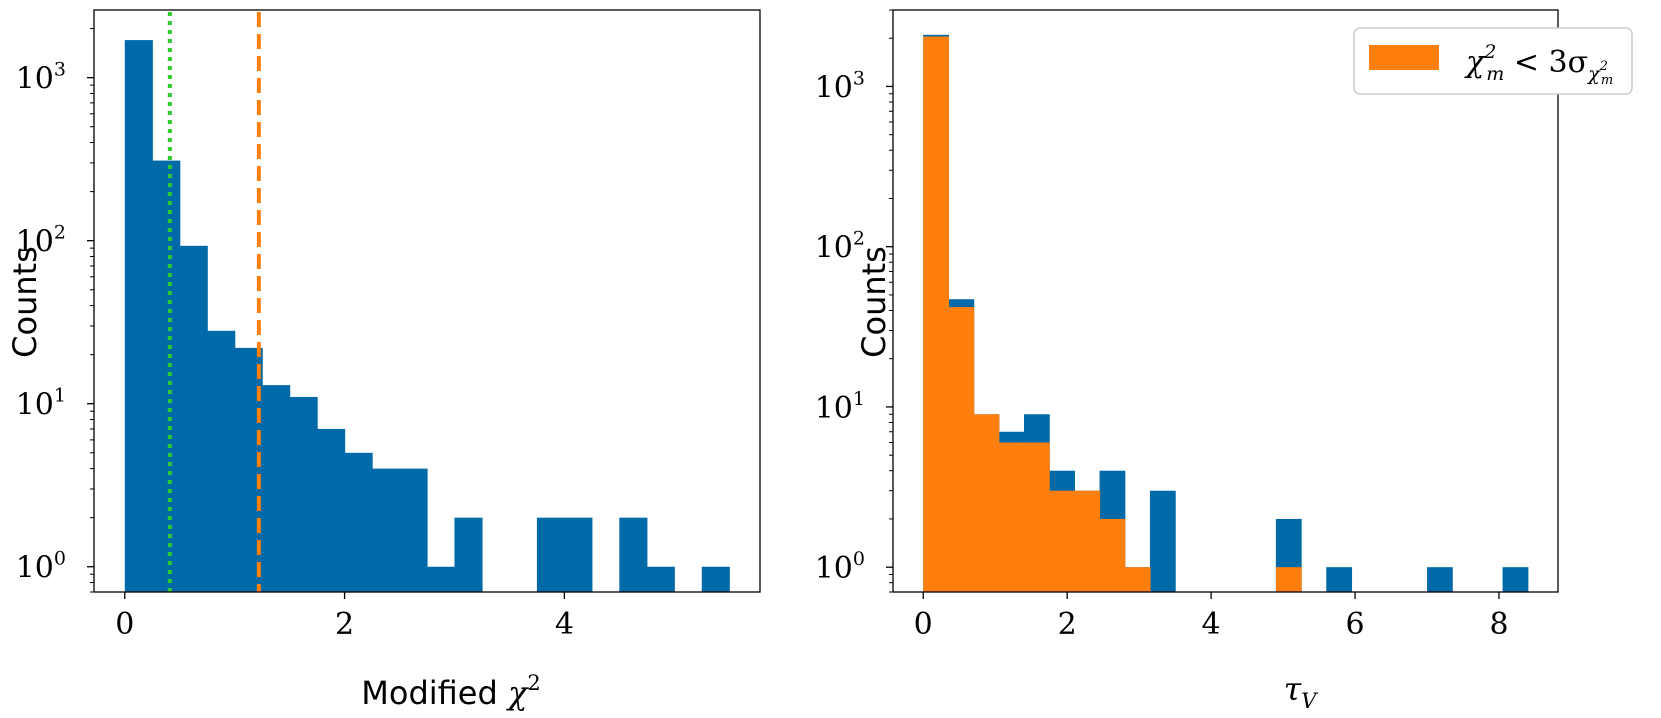 The height and width of the screenshot is (718, 1661). Describe the element at coordinates (961, 449) in the screenshot. I see `right-bar-s1-b1` at that location.